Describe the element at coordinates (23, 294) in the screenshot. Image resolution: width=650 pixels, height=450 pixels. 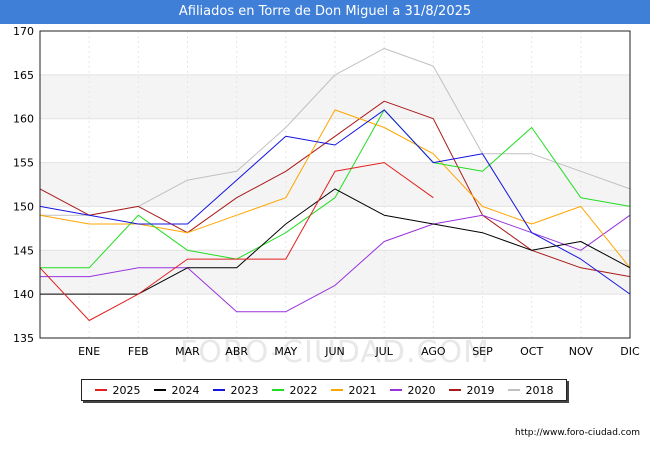
I see `y-tick-label: 140` at that location.